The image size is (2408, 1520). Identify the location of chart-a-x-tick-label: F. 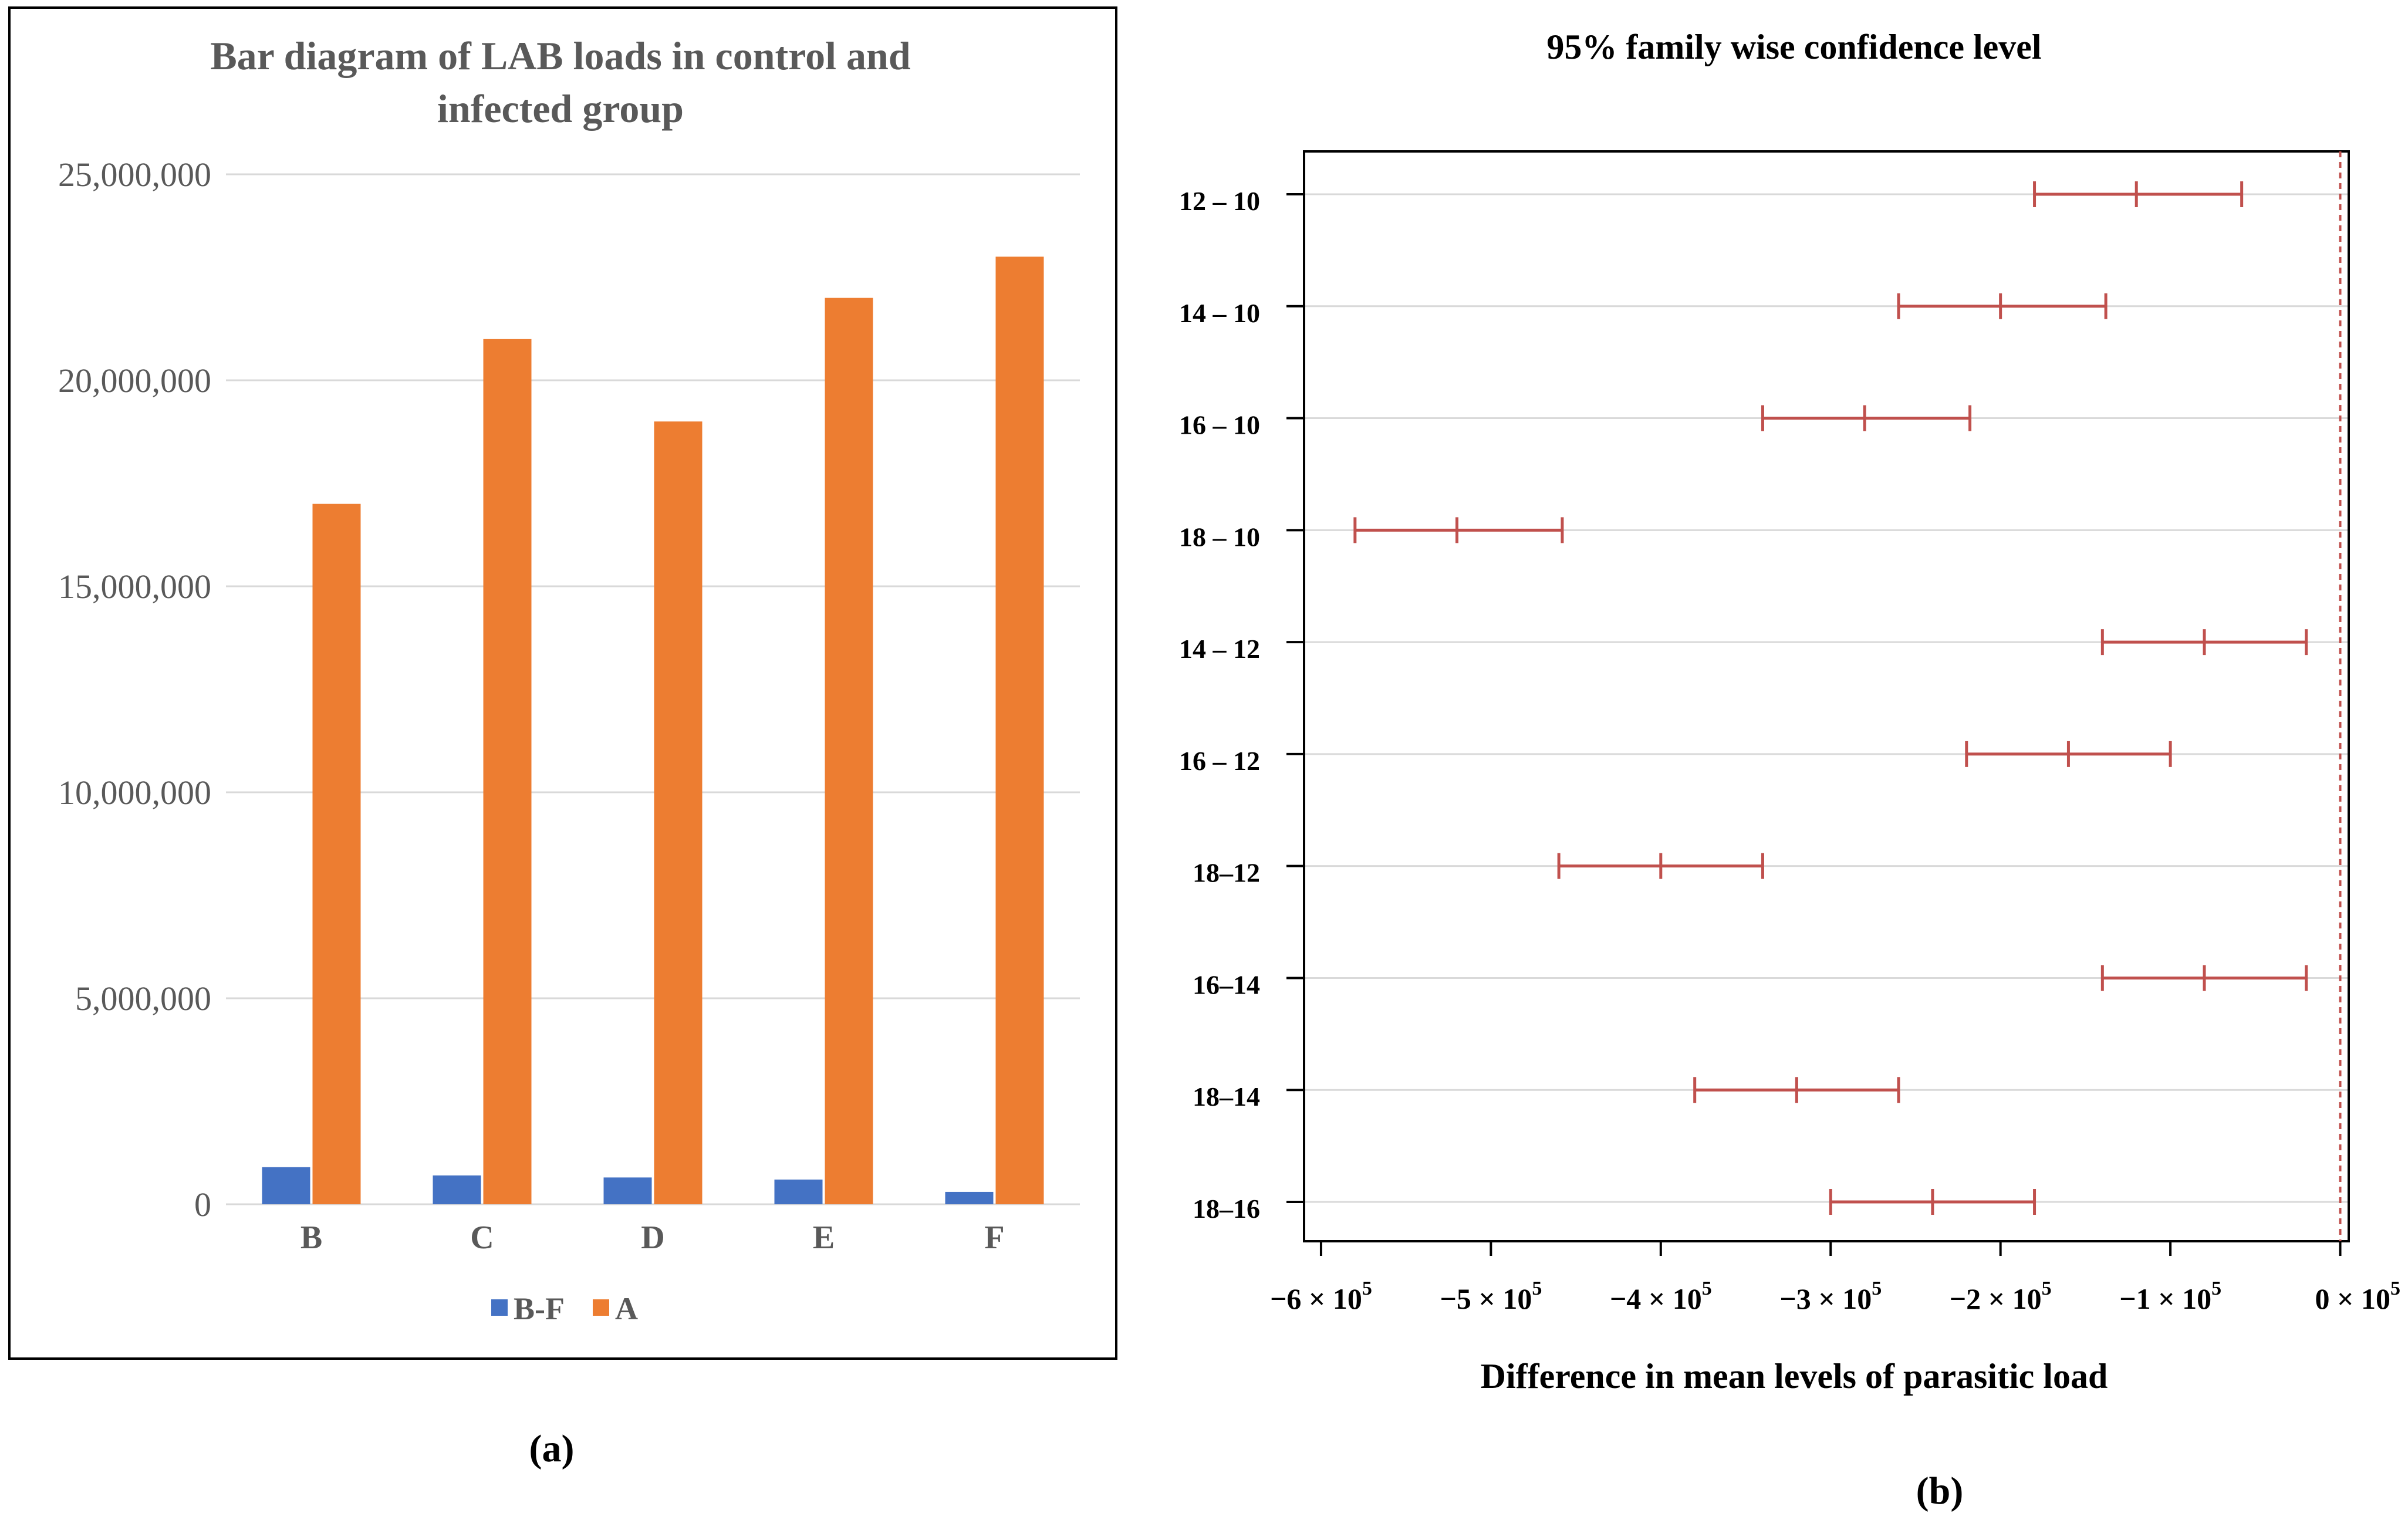
(994, 1238).